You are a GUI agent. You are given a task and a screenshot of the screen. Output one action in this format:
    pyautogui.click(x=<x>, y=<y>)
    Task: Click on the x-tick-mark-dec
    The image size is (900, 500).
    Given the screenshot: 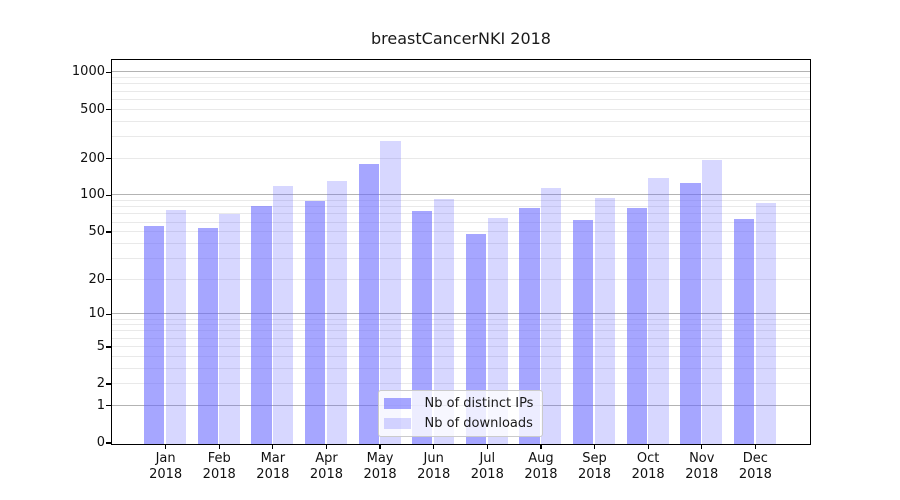 What is the action you would take?
    pyautogui.click(x=755, y=446)
    